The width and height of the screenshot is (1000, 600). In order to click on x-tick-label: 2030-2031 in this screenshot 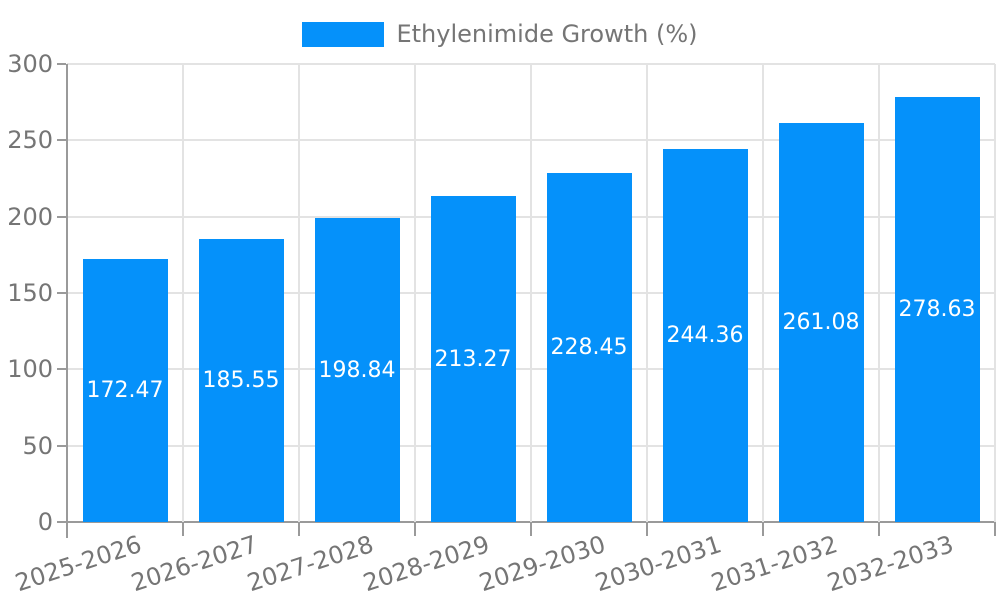, I will do `click(658, 564)`.